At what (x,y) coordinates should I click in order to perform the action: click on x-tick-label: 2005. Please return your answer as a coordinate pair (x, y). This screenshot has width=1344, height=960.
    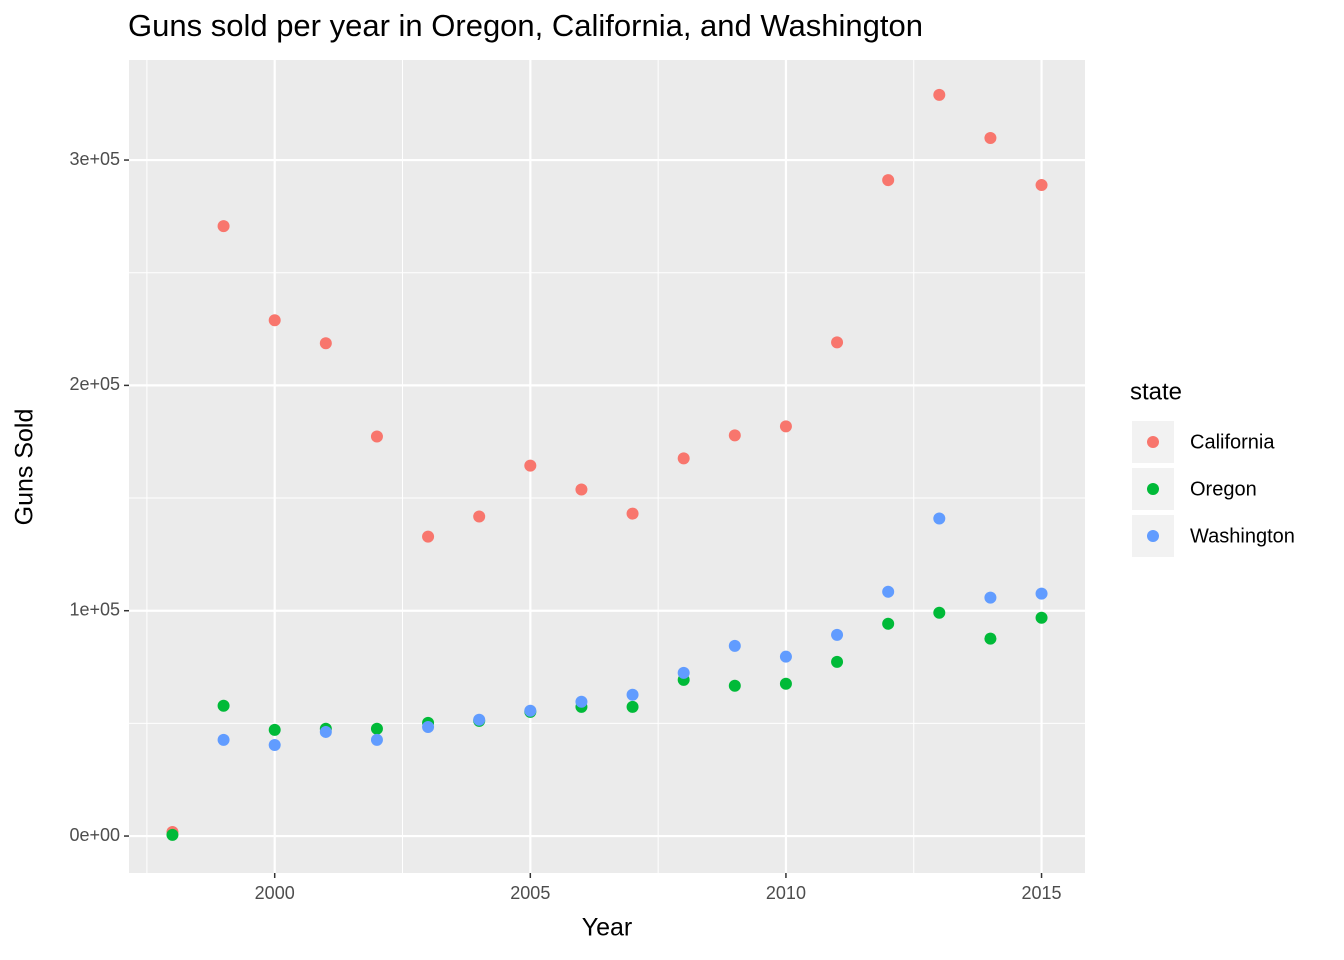
    Looking at the image, I should click on (530, 893).